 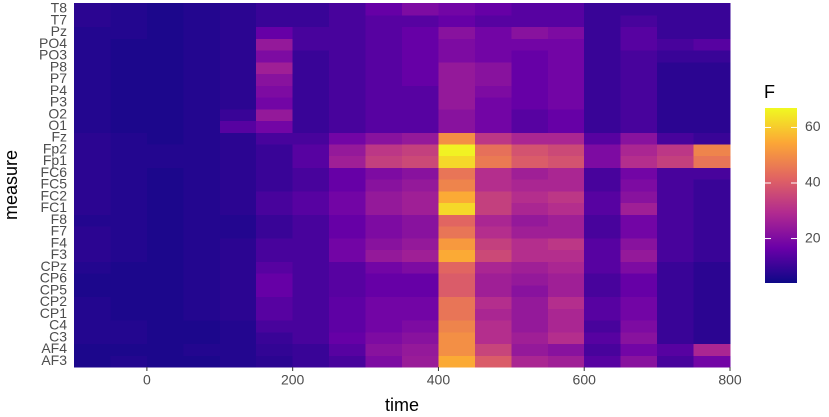 What do you see at coordinates (59, 19) in the screenshot?
I see `y-tick-label: T7` at bounding box center [59, 19].